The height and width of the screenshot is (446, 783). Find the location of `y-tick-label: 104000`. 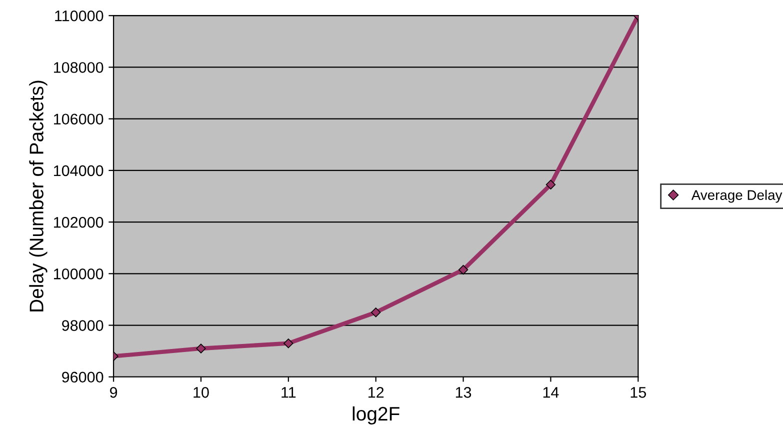

y-tick-label: 104000 is located at coordinates (79, 170).